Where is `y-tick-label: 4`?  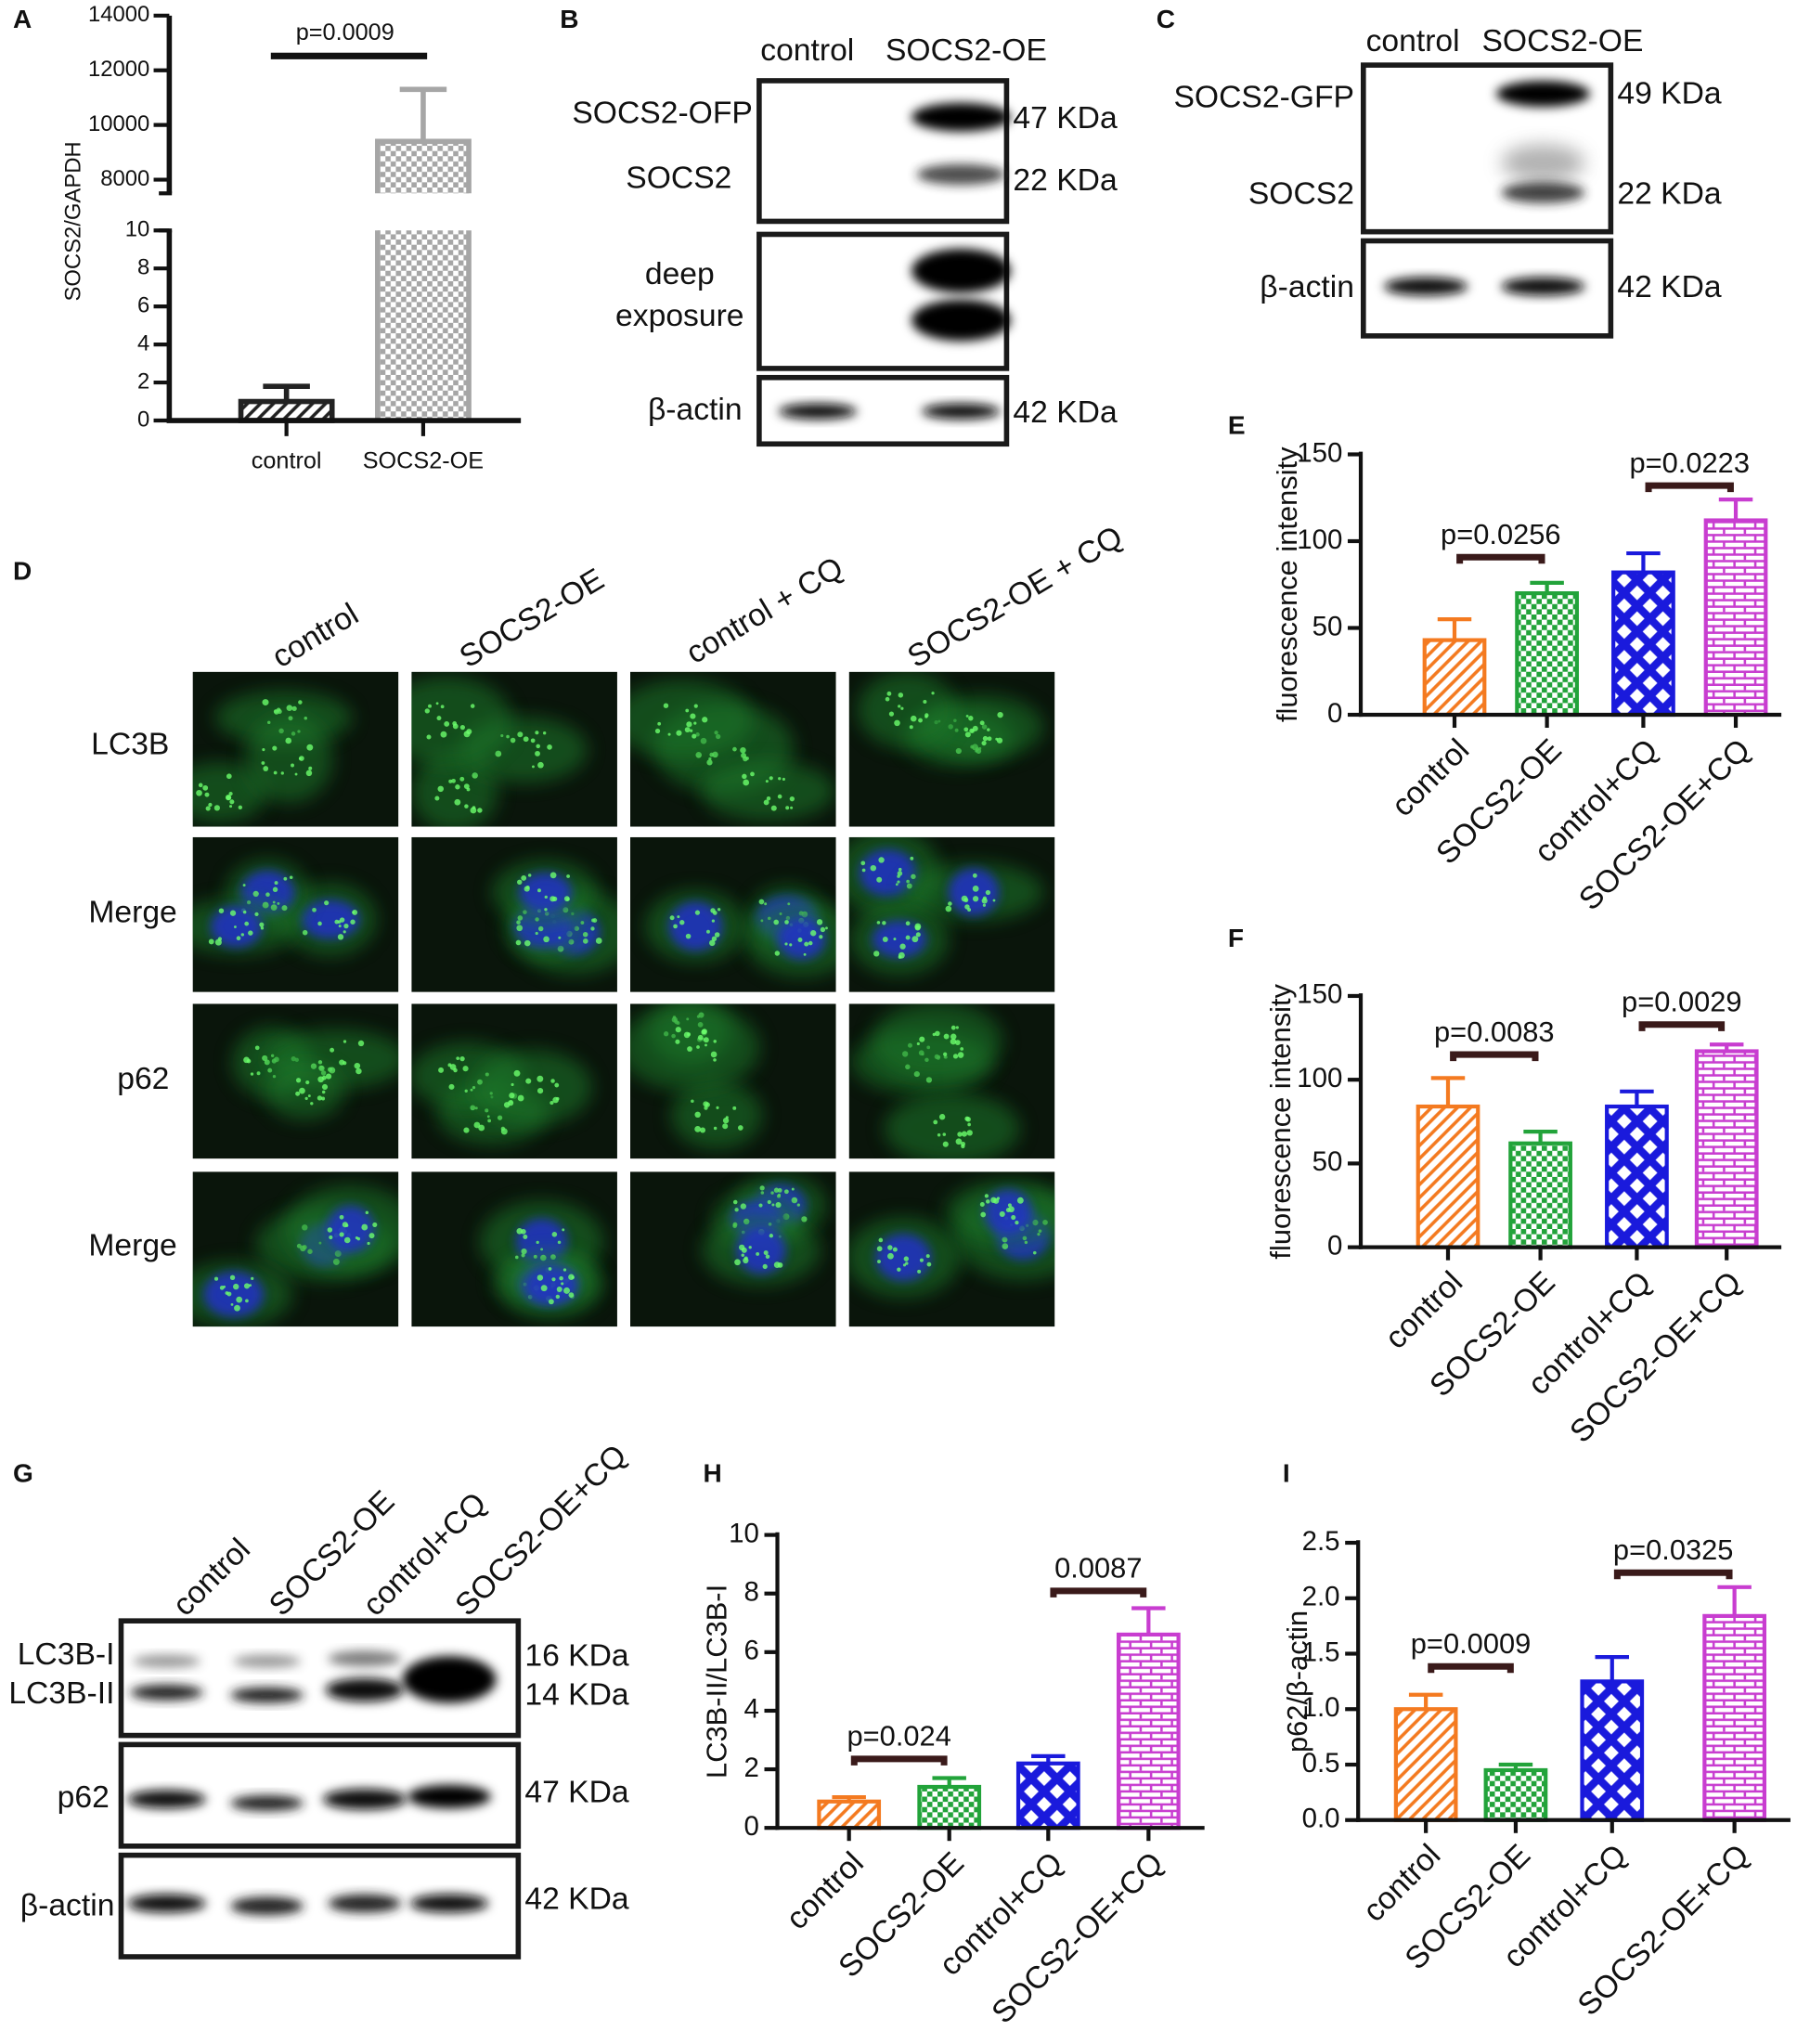
y-tick-label: 4 is located at coordinates (752, 1709).